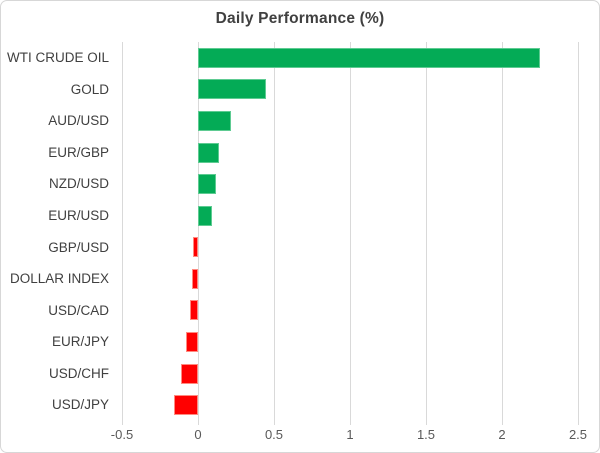 The width and height of the screenshot is (600, 453). I want to click on bar-nzd-usd, so click(207, 184).